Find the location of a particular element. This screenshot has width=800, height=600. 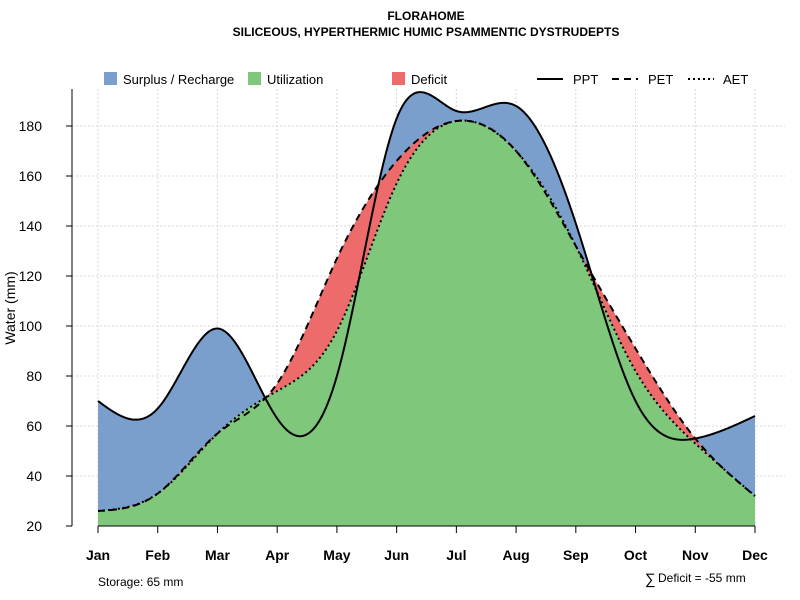

x-tick-label-nov: Nov is located at coordinates (695, 555).